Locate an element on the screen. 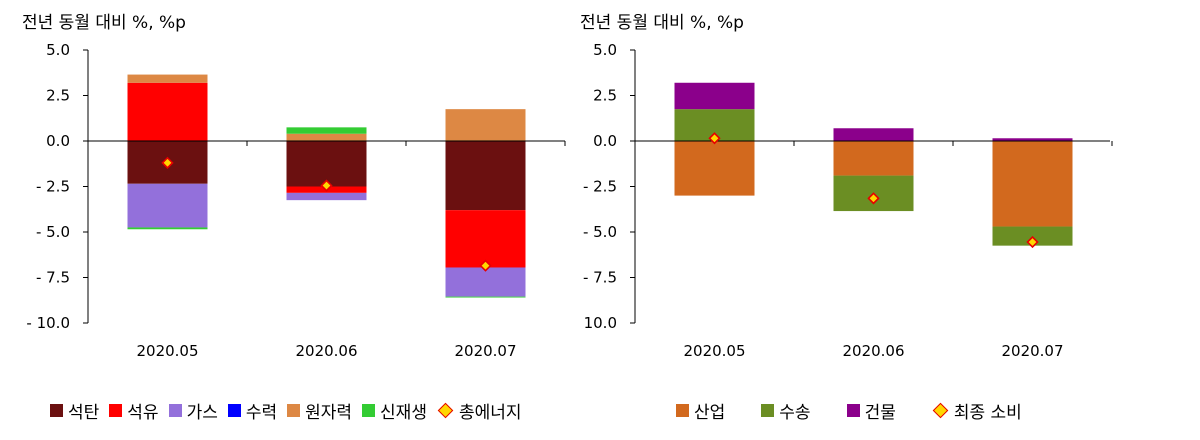 The width and height of the screenshot is (1200, 440). legend-label: 건물 is located at coordinates (880, 413).